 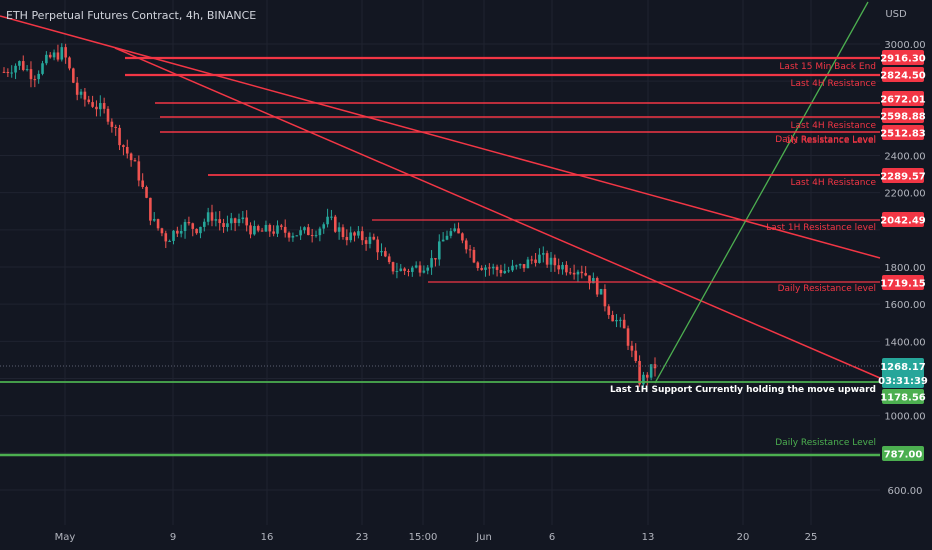 I want to click on price-tag-value: 1178.56, so click(x=903, y=398).